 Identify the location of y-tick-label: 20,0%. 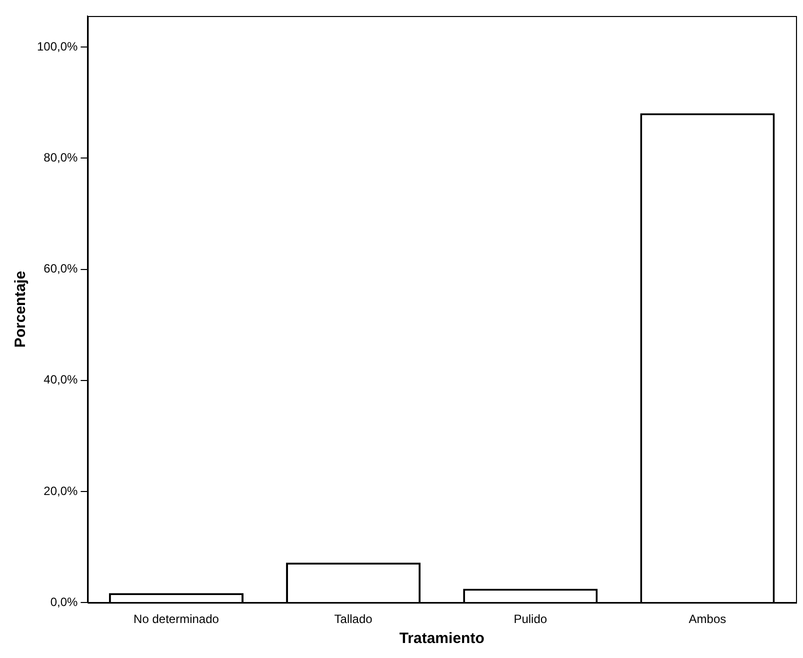
(61, 491).